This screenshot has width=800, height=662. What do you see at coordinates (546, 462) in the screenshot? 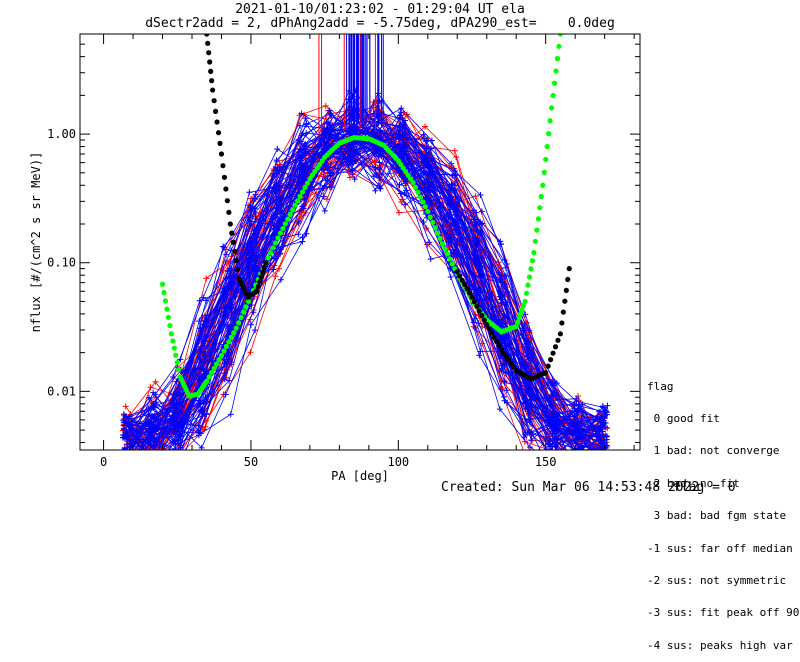
I see `x-tick-label: 150` at bounding box center [546, 462].